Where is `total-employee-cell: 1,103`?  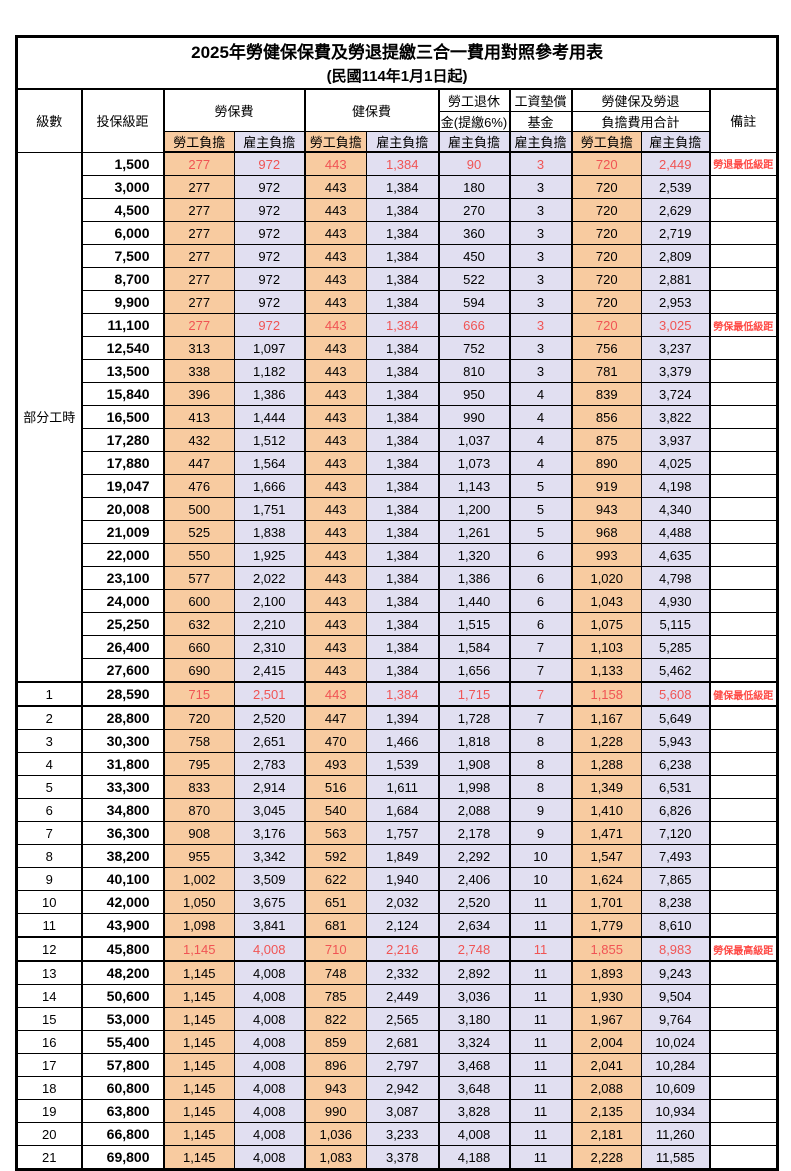
total-employee-cell: 1,103 is located at coordinates (606, 647).